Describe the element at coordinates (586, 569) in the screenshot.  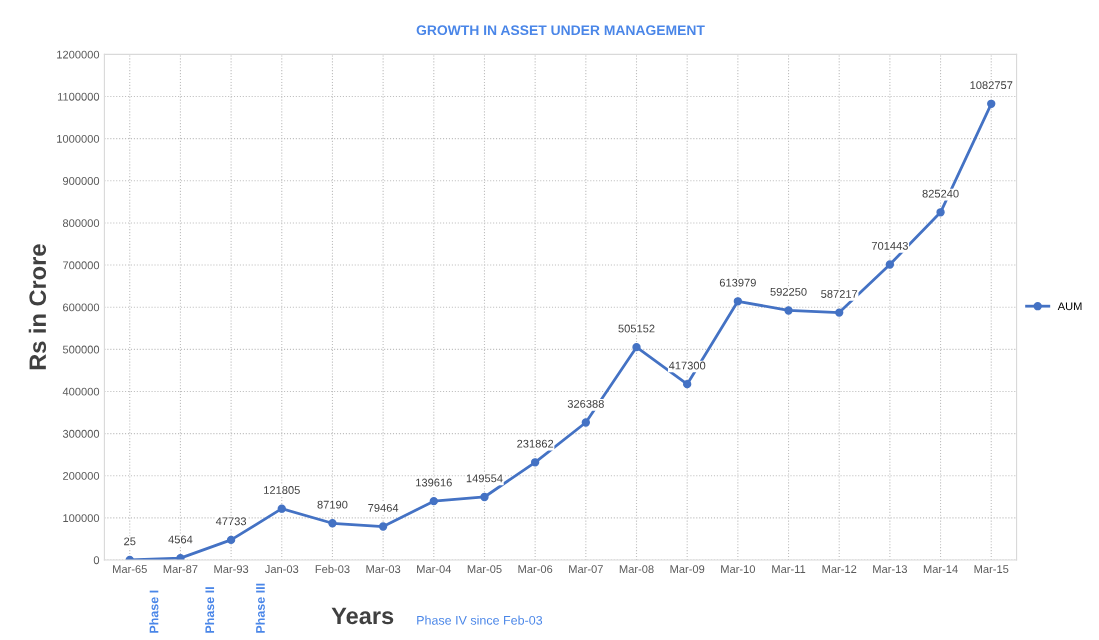
I see `x-tick-label: Mar-07` at that location.